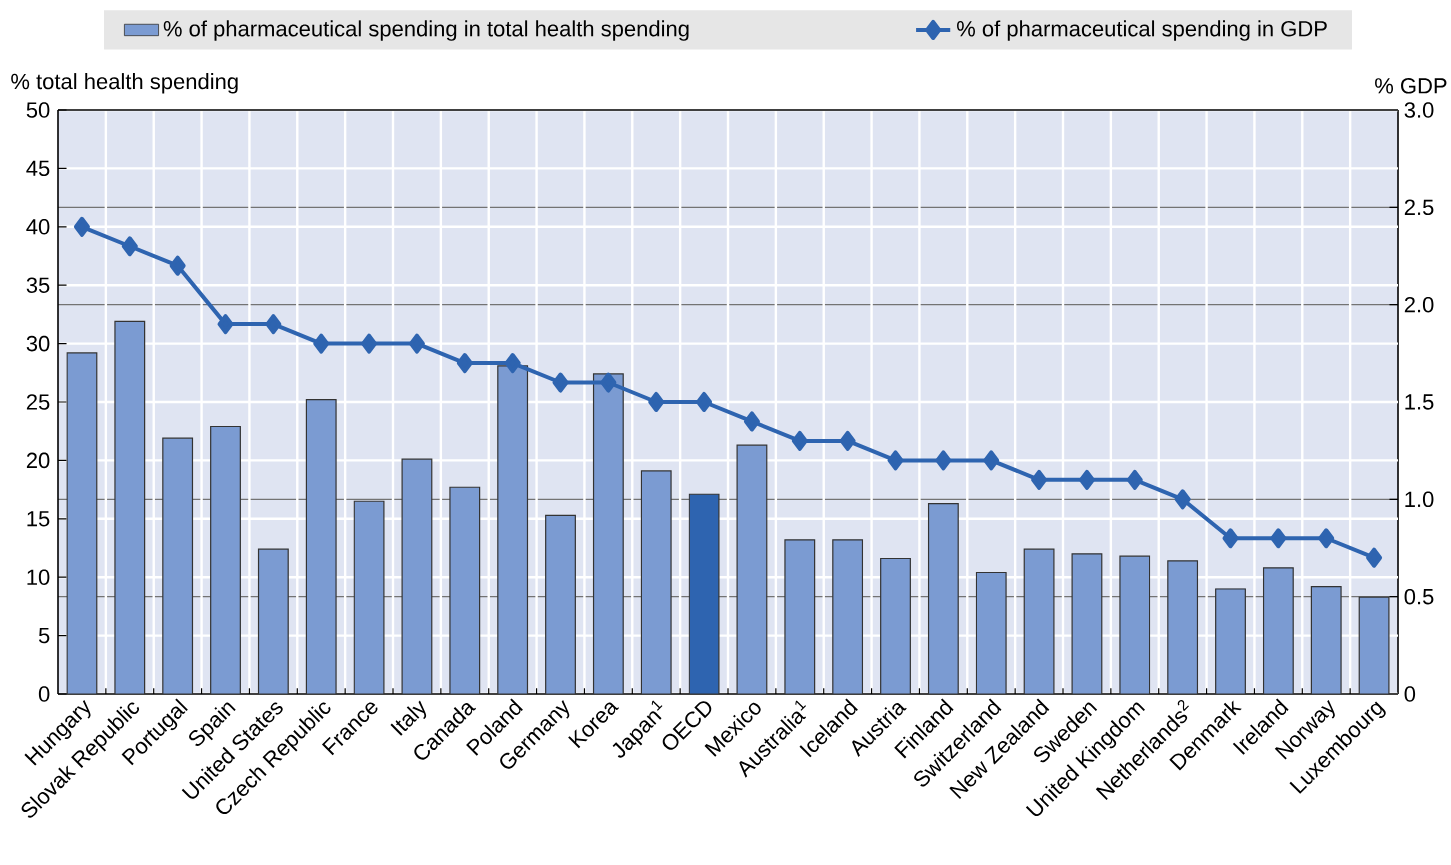  I want to click on y-tick-label: 15, so click(38, 519).